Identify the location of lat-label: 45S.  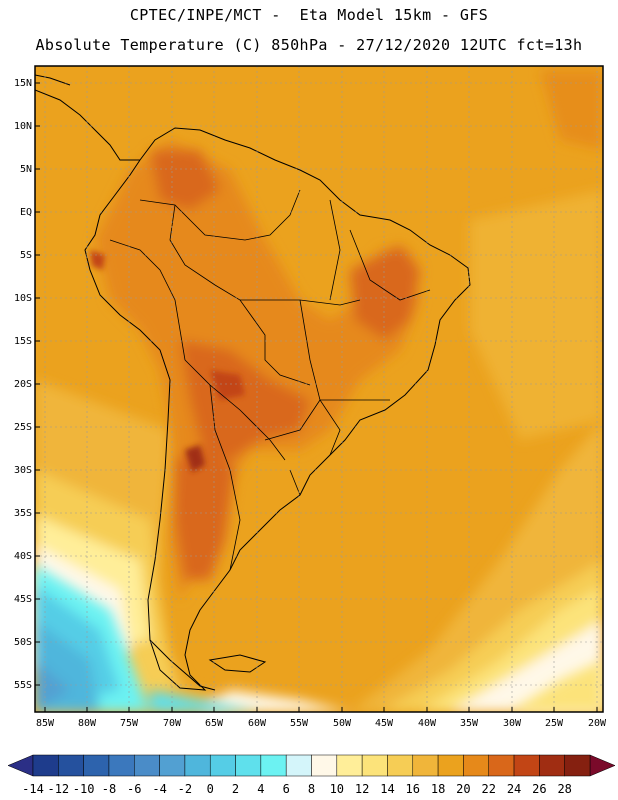
(23, 599).